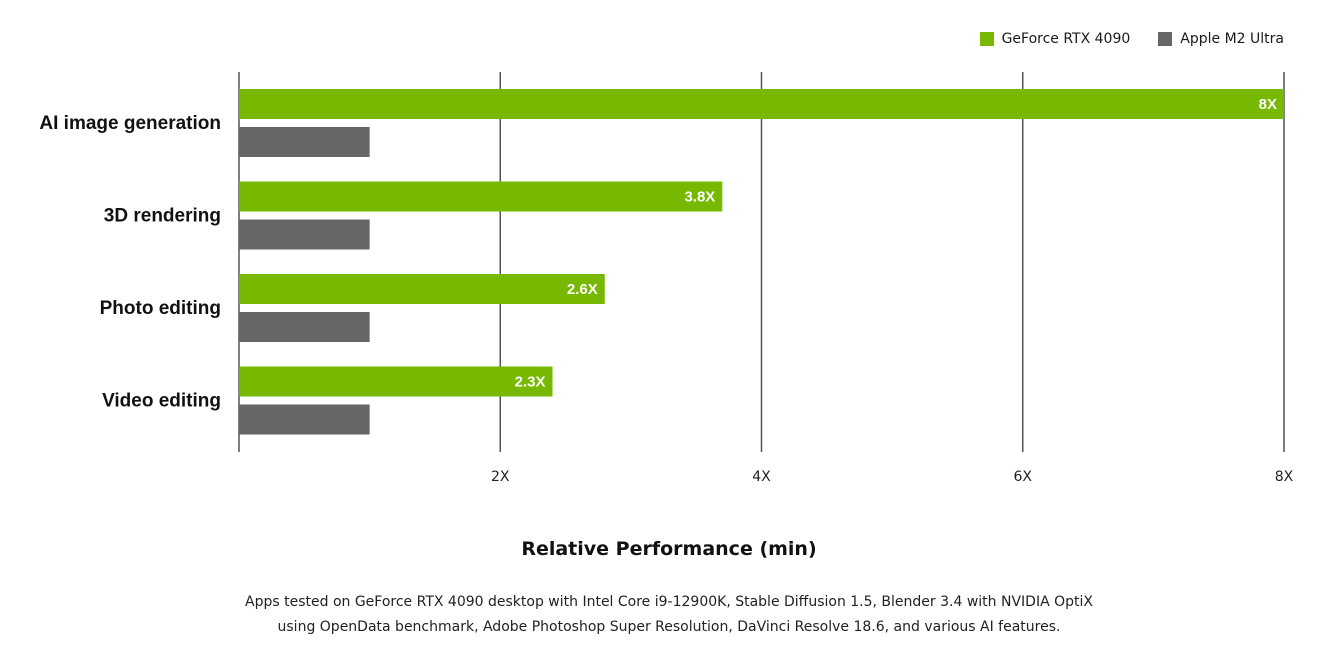 This screenshot has width=1338, height=665. What do you see at coordinates (986, 39) in the screenshot?
I see `legend-swatch-rtx4090` at bounding box center [986, 39].